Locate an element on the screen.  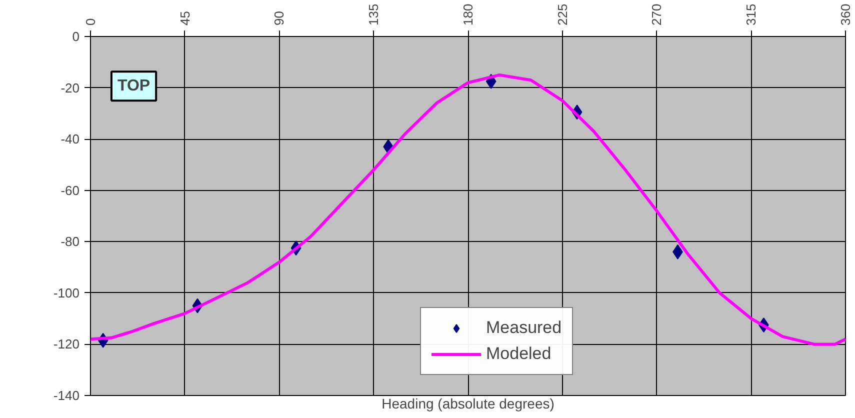
x-tick-label: 225 is located at coordinates (562, 15).